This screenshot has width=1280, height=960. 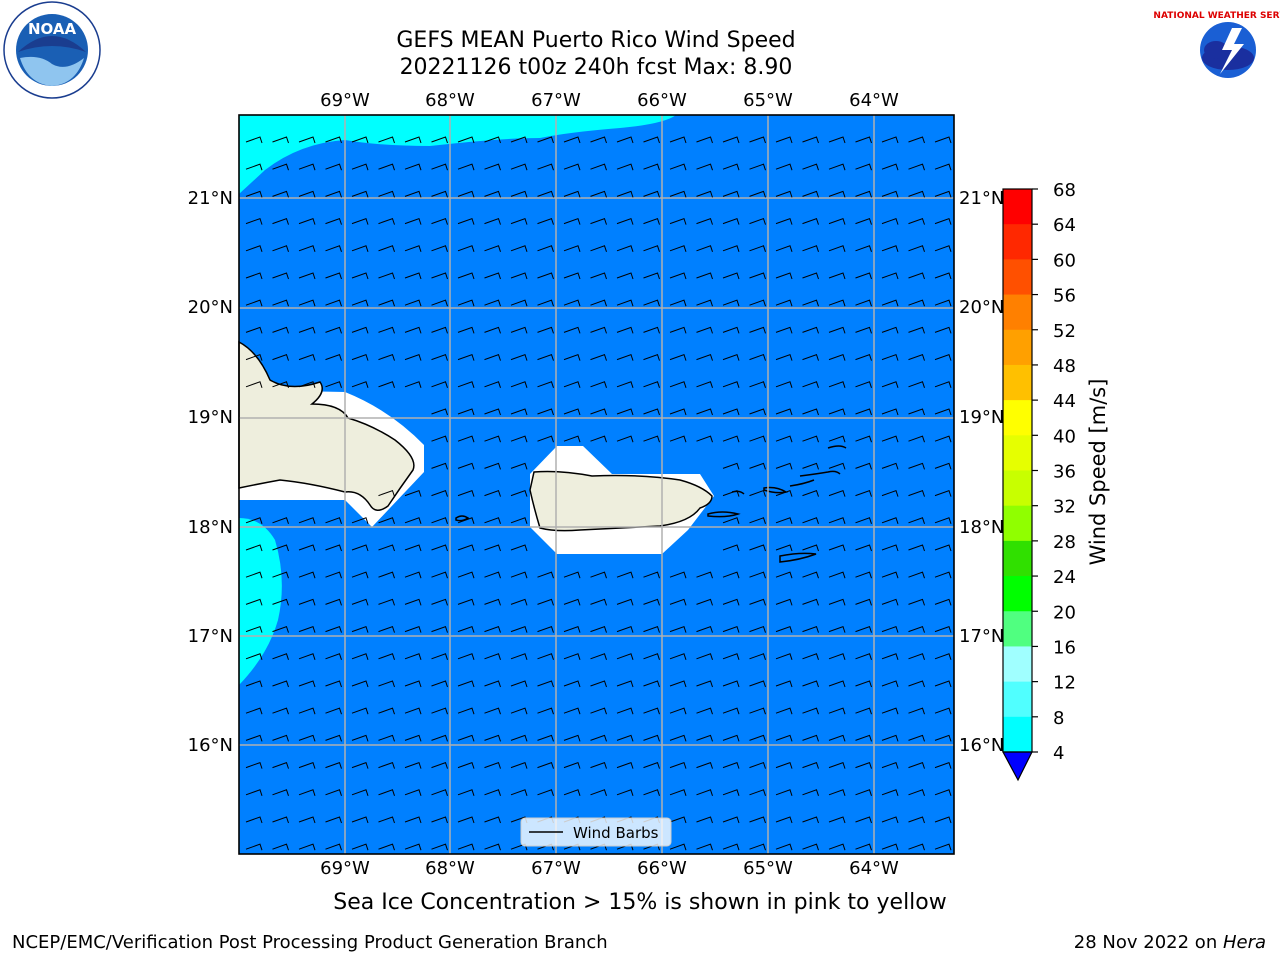 I want to click on lon-label: 64°W, so click(x=874, y=868).